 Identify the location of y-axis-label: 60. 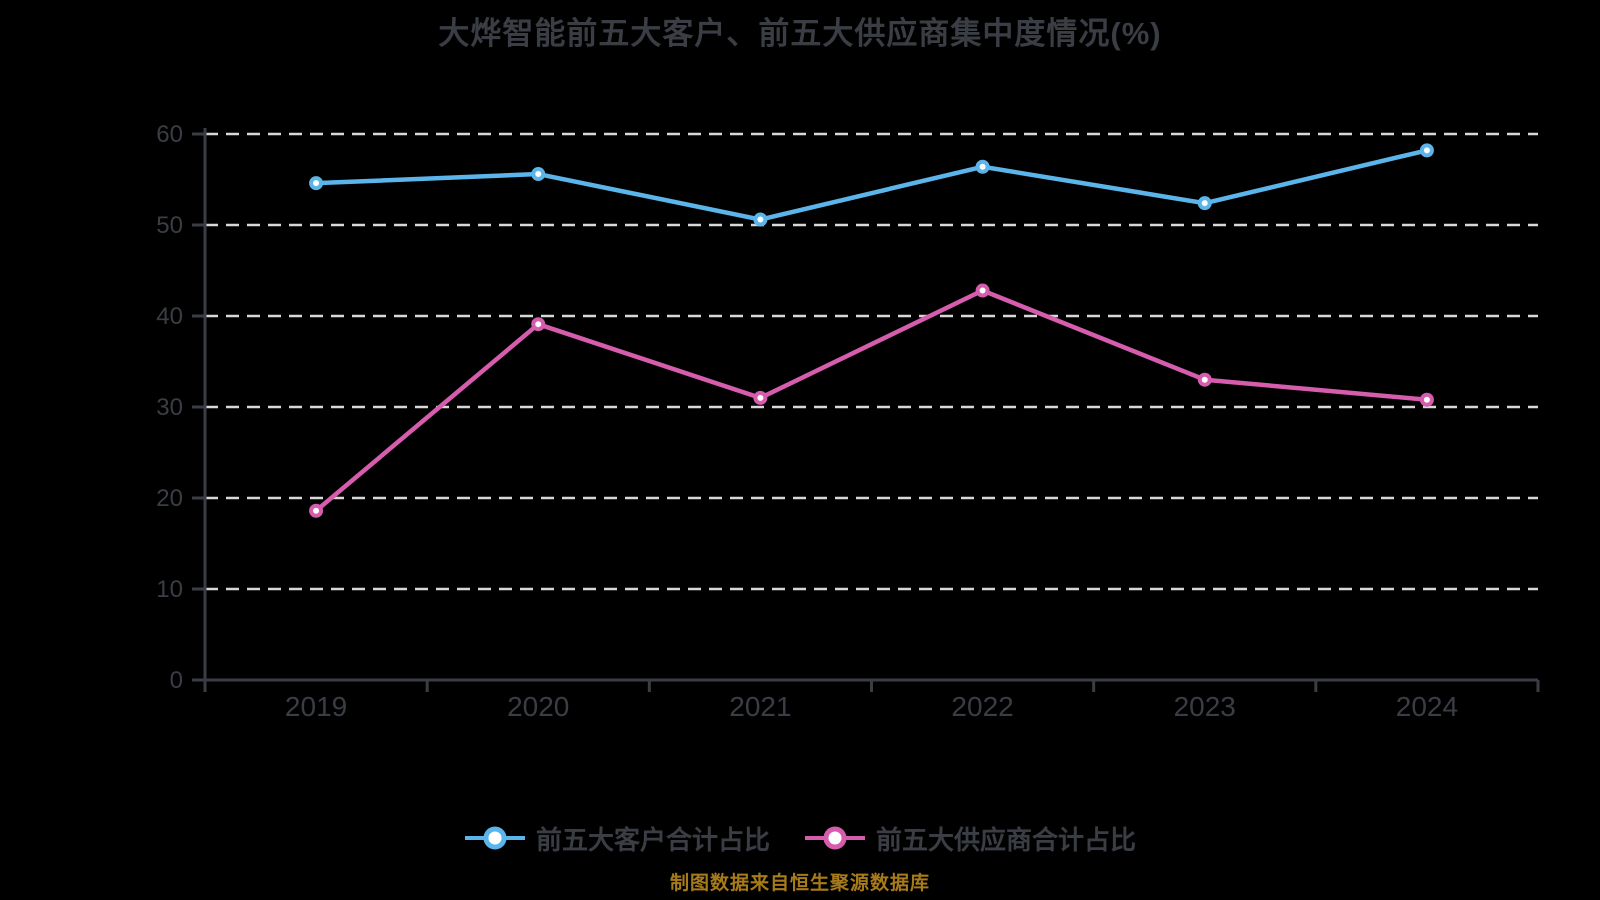
(169, 134).